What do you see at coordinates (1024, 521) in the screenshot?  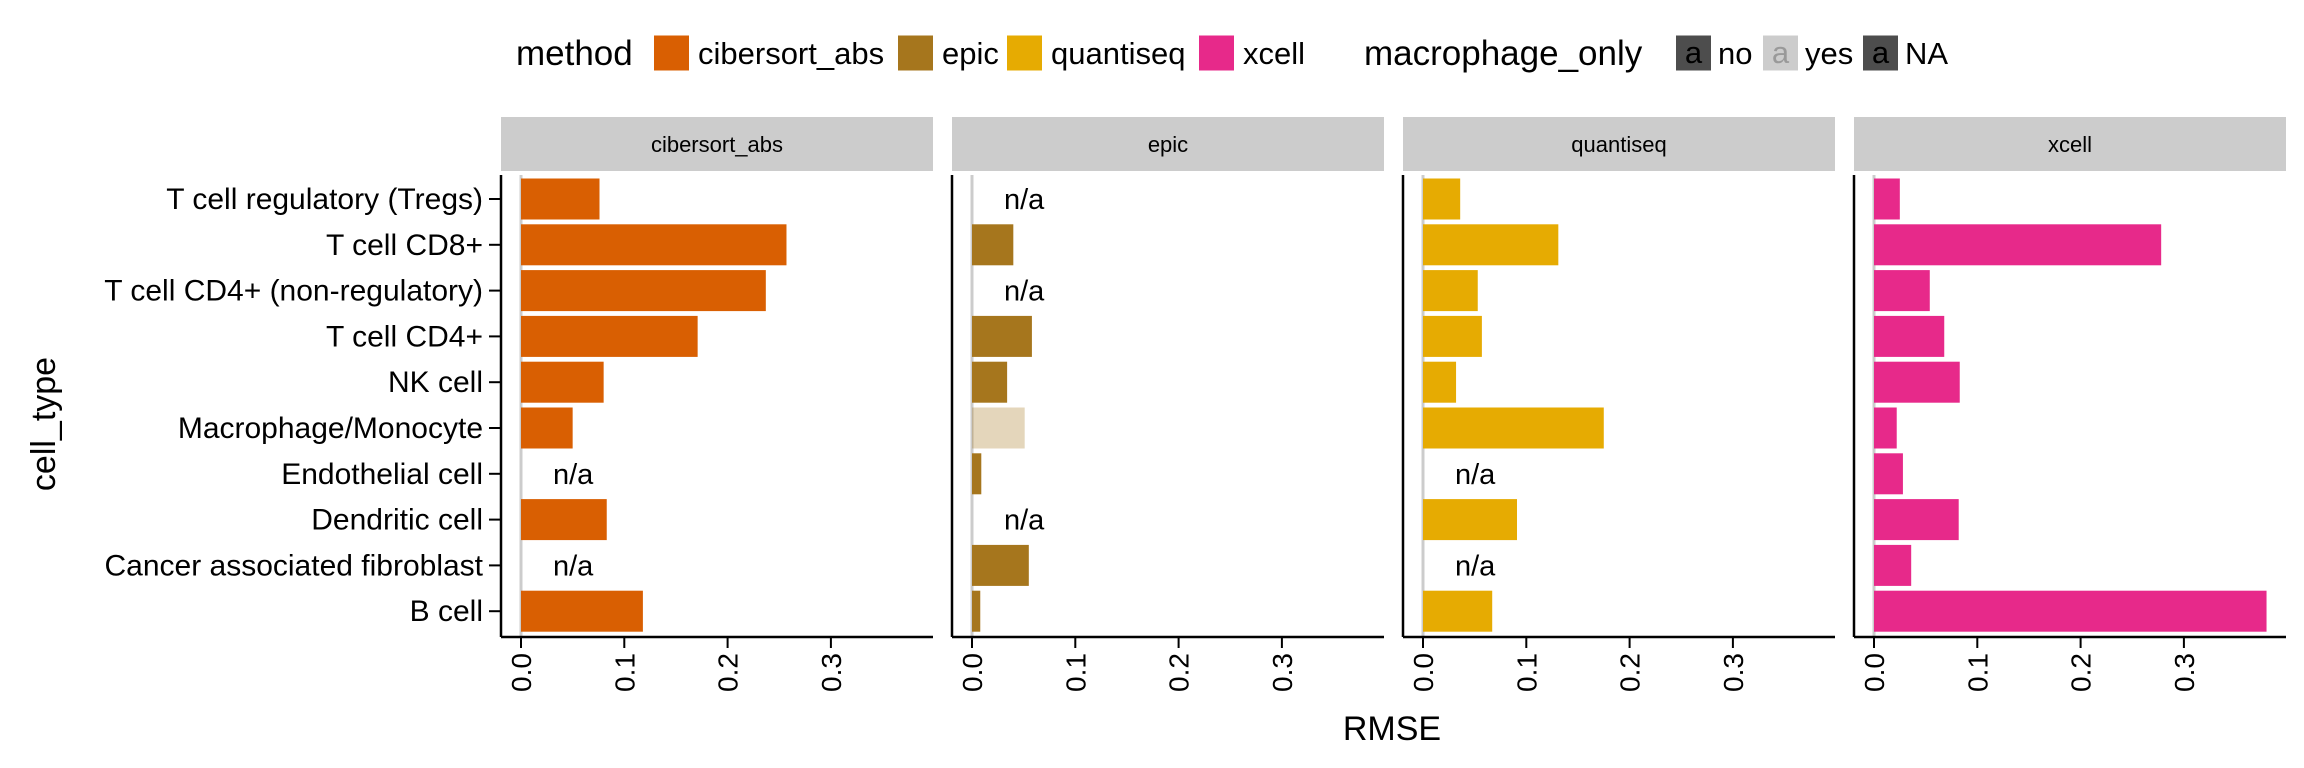 I see `na-label-epic-dendritic-cell: n/a` at bounding box center [1024, 521].